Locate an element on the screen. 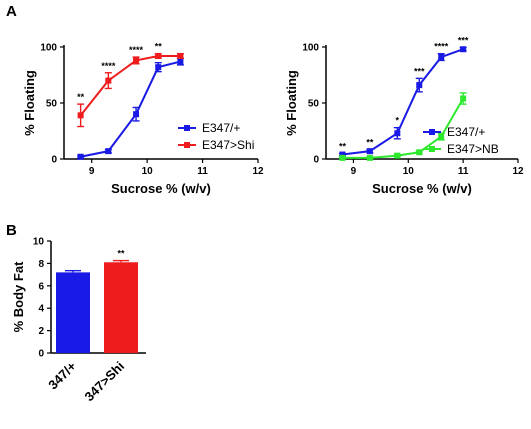 This screenshot has width=531, height=429. y-tick-label: 10 is located at coordinates (39, 242).